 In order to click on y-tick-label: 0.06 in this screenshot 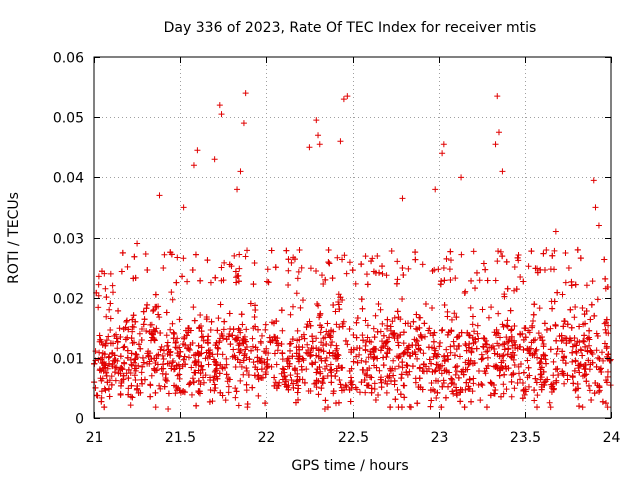, I will do `click(68, 59)`.